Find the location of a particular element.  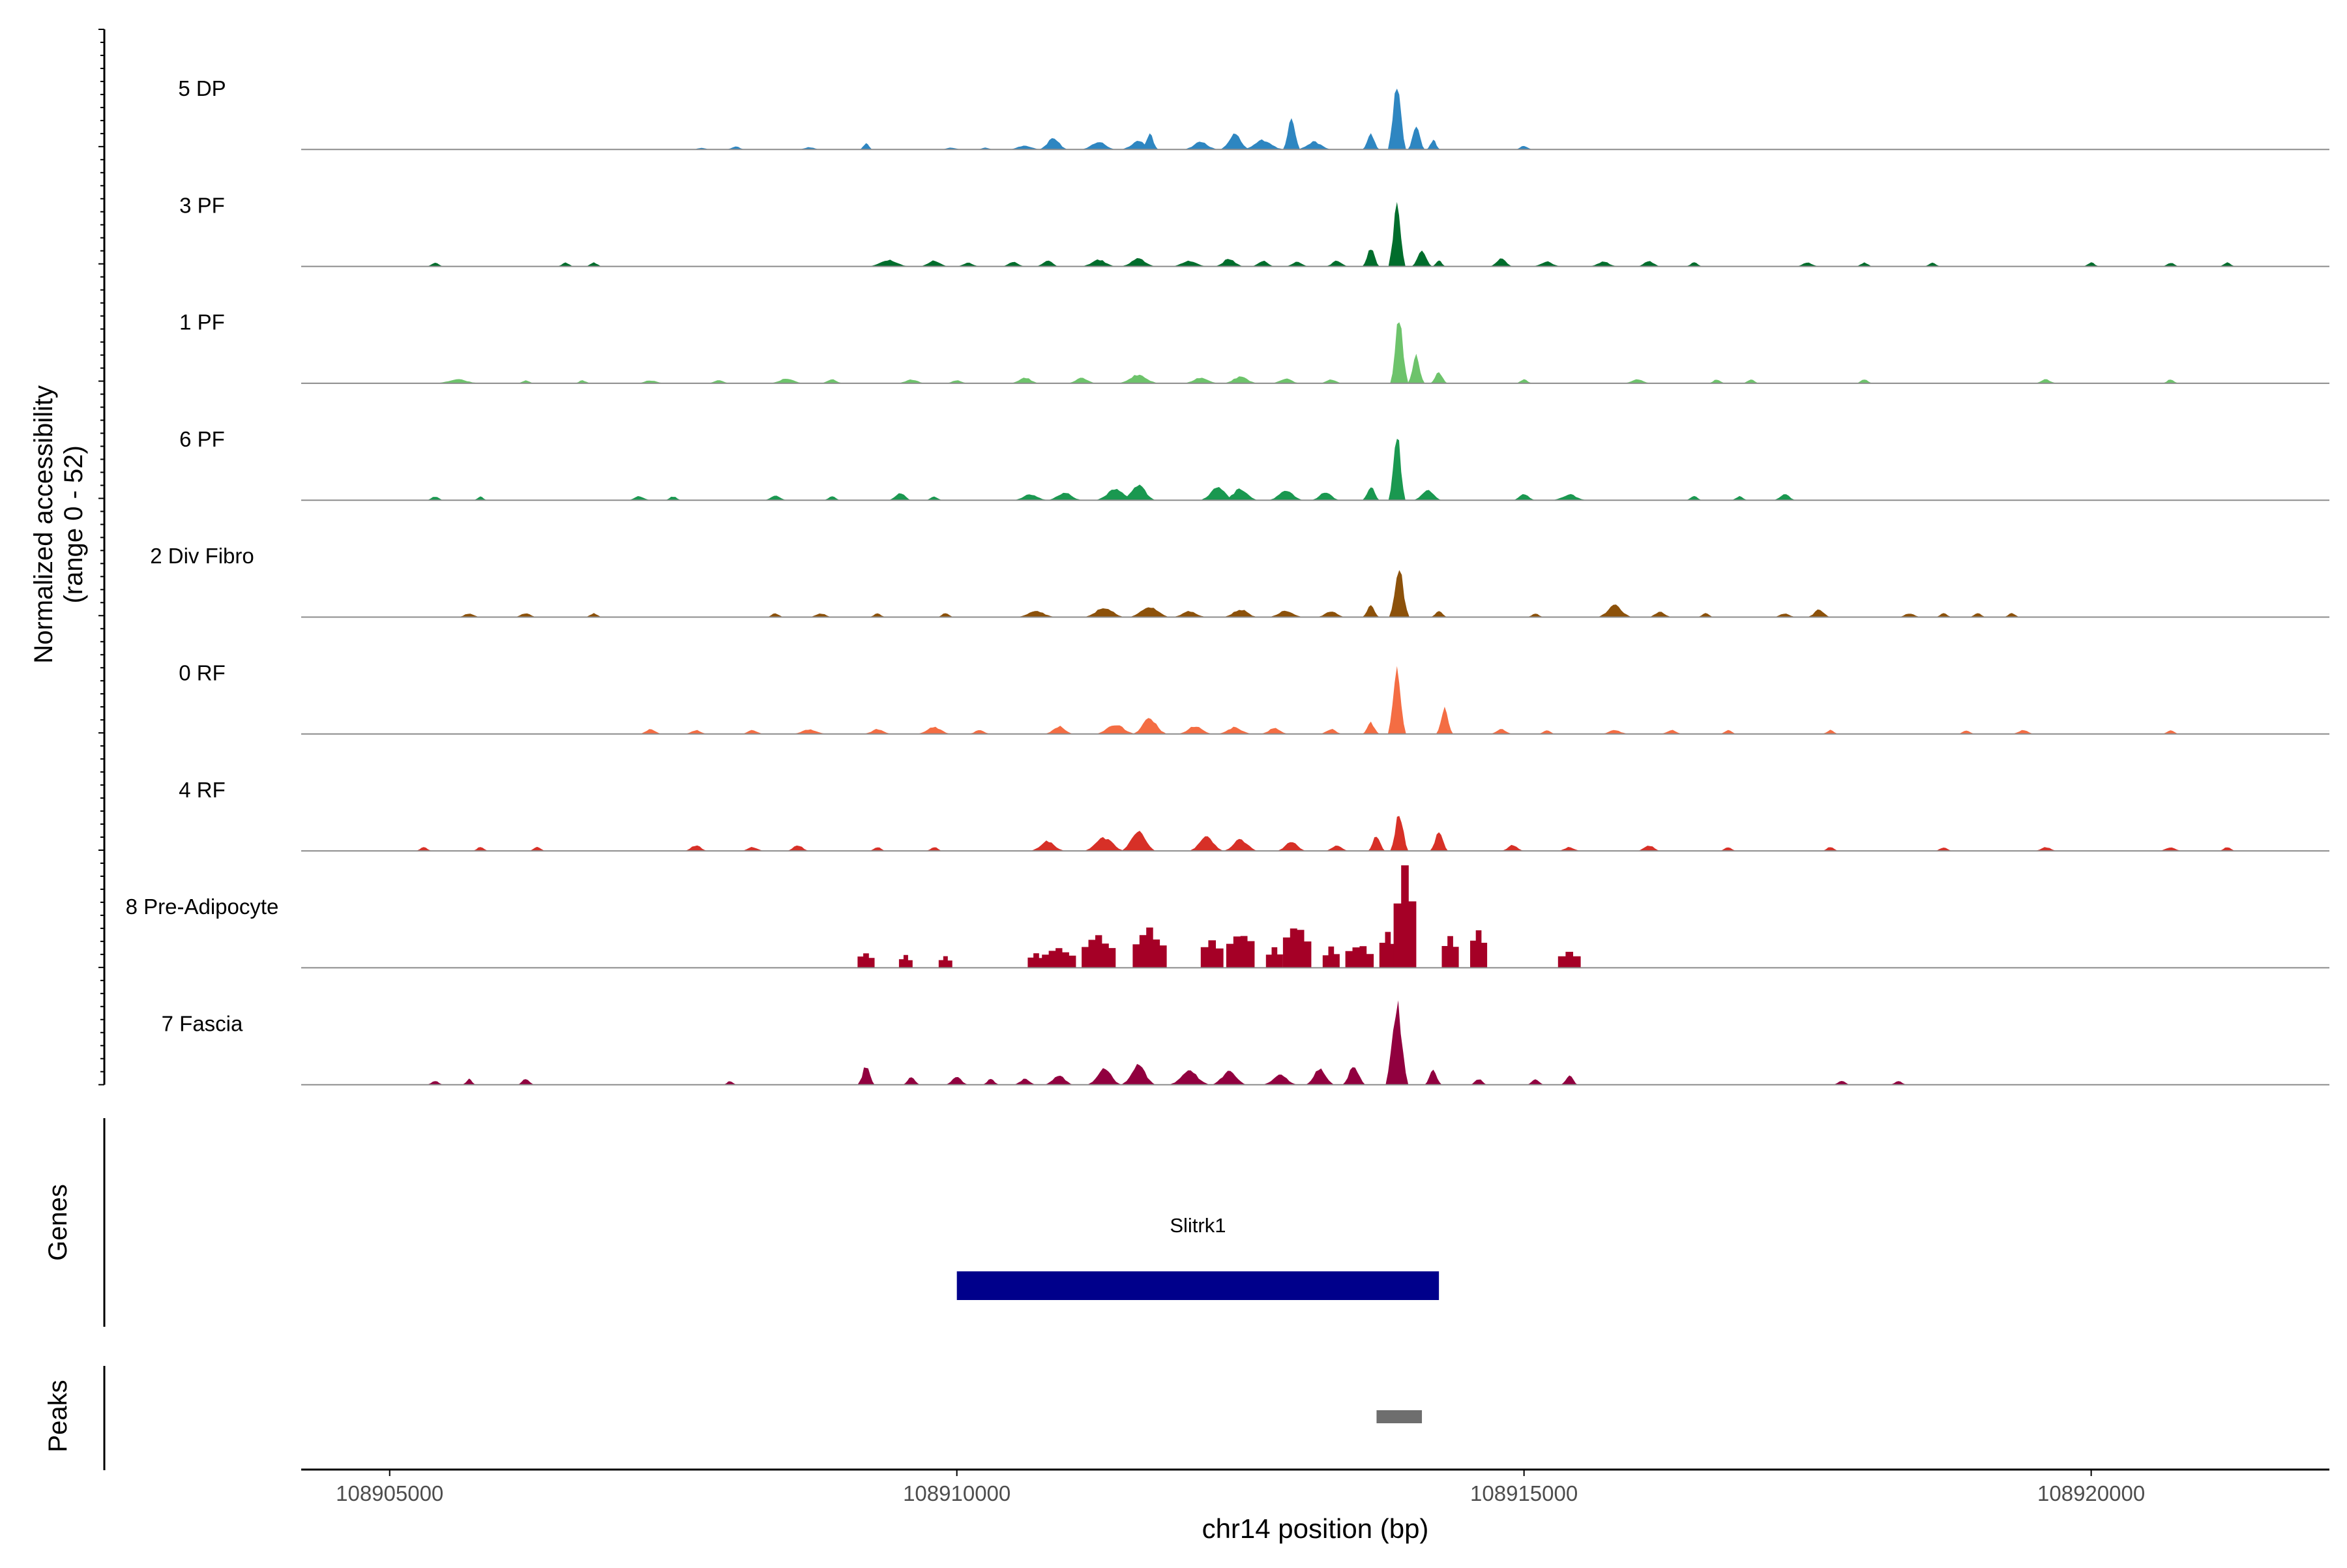

x-tick-label: 108920000 is located at coordinates (2091, 1493).